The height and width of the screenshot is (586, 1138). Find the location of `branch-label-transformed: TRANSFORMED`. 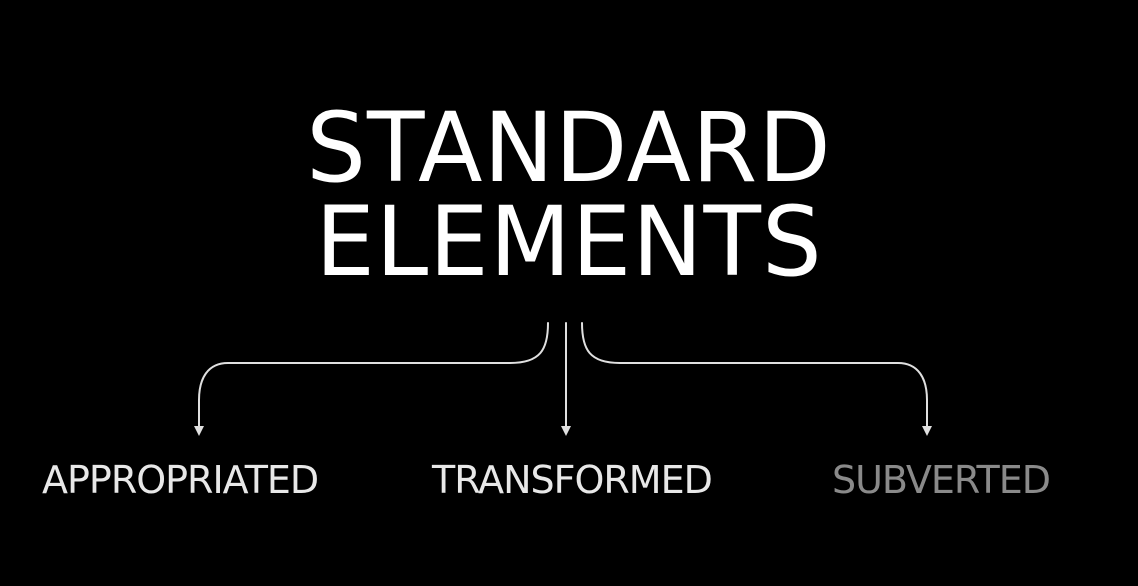

branch-label-transformed: TRANSFORMED is located at coordinates (572, 480).